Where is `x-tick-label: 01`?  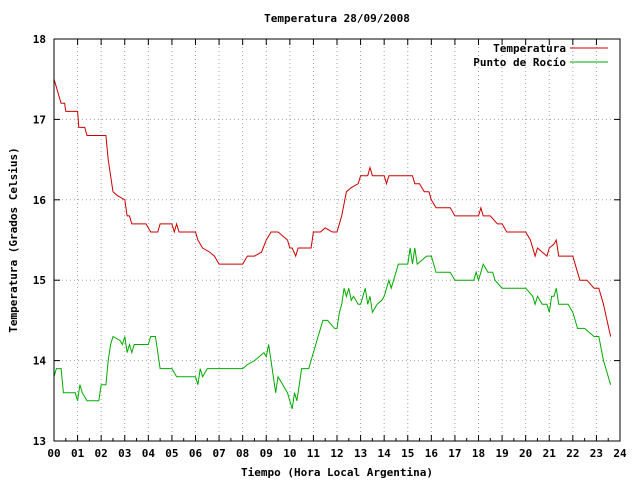 x-tick-label: 01 is located at coordinates (78, 453).